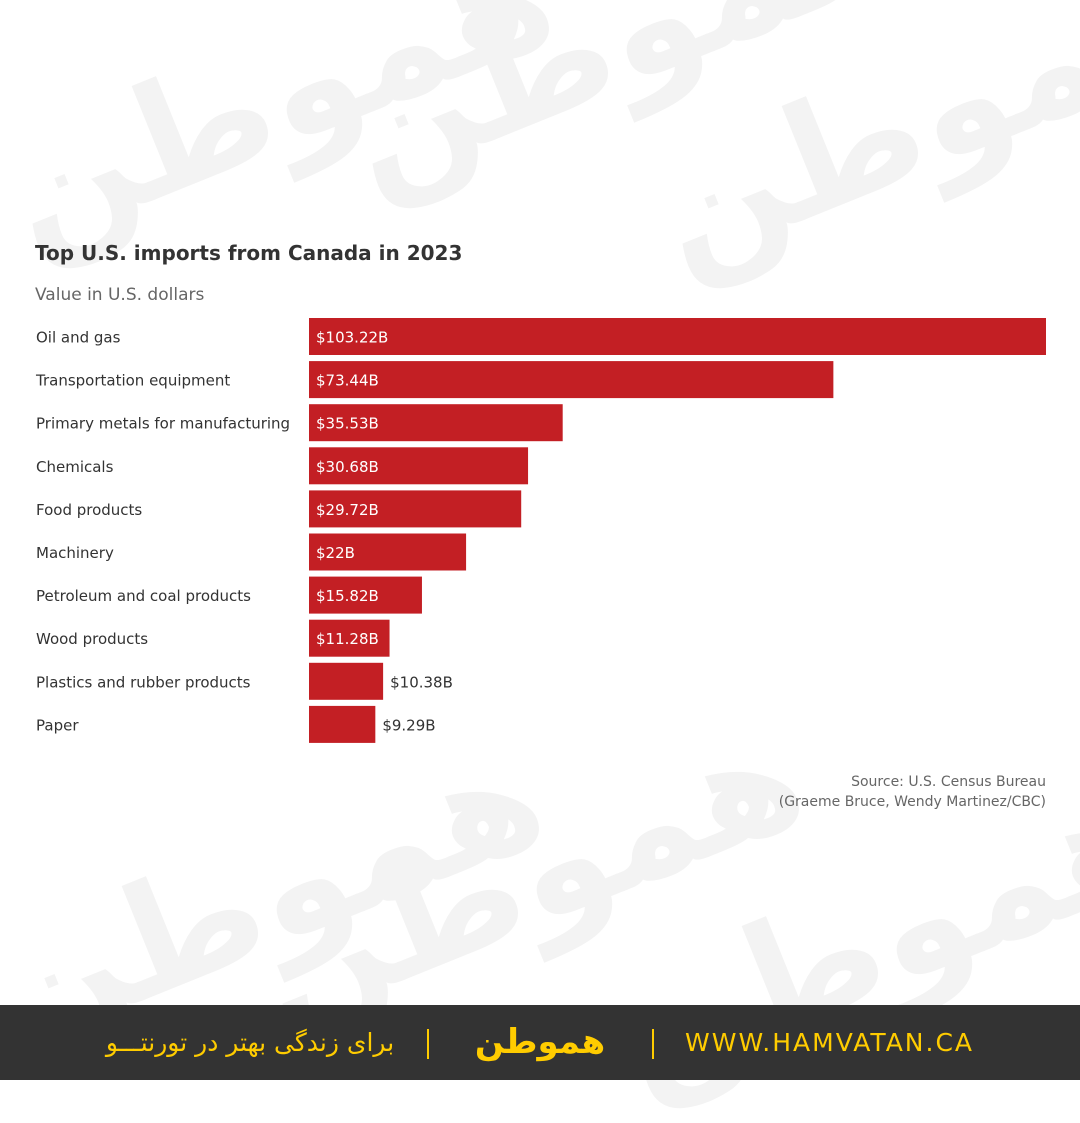 The image size is (1080, 1123). Describe the element at coordinates (948, 782) in the screenshot. I see `source-line-1: Source: U.S. Census Bureau` at that location.